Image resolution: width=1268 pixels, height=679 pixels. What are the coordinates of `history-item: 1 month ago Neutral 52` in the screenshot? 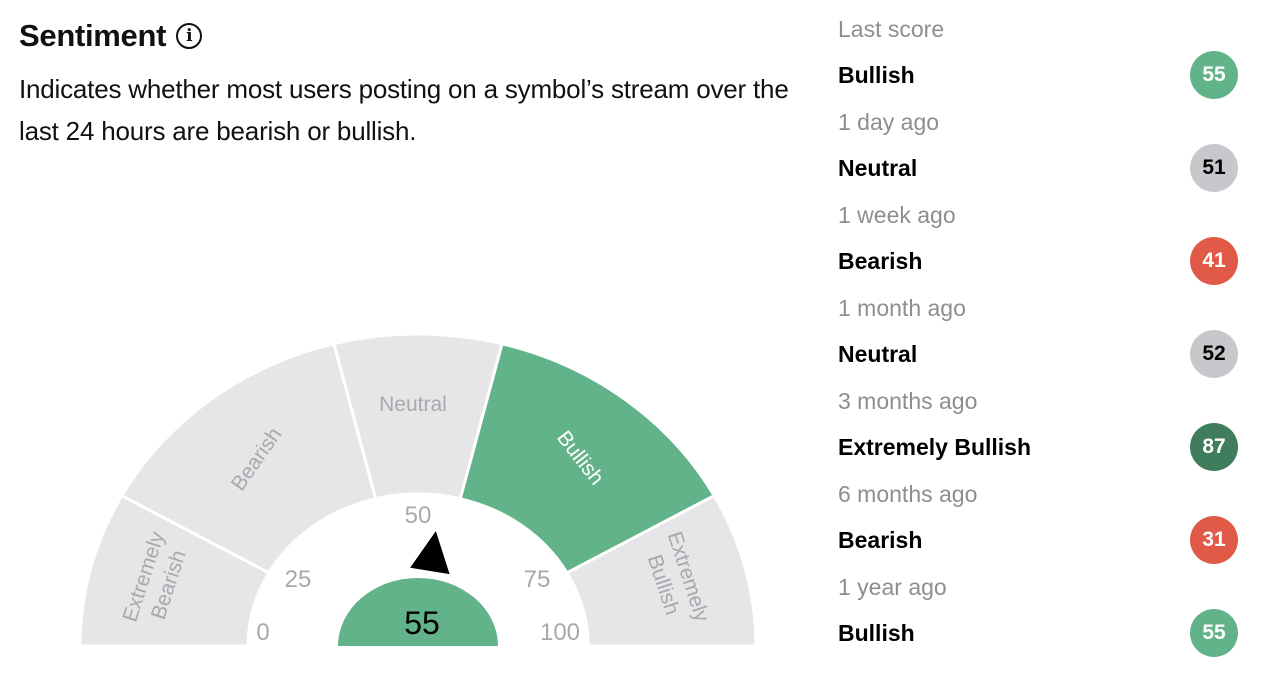 It's located at (1038, 339).